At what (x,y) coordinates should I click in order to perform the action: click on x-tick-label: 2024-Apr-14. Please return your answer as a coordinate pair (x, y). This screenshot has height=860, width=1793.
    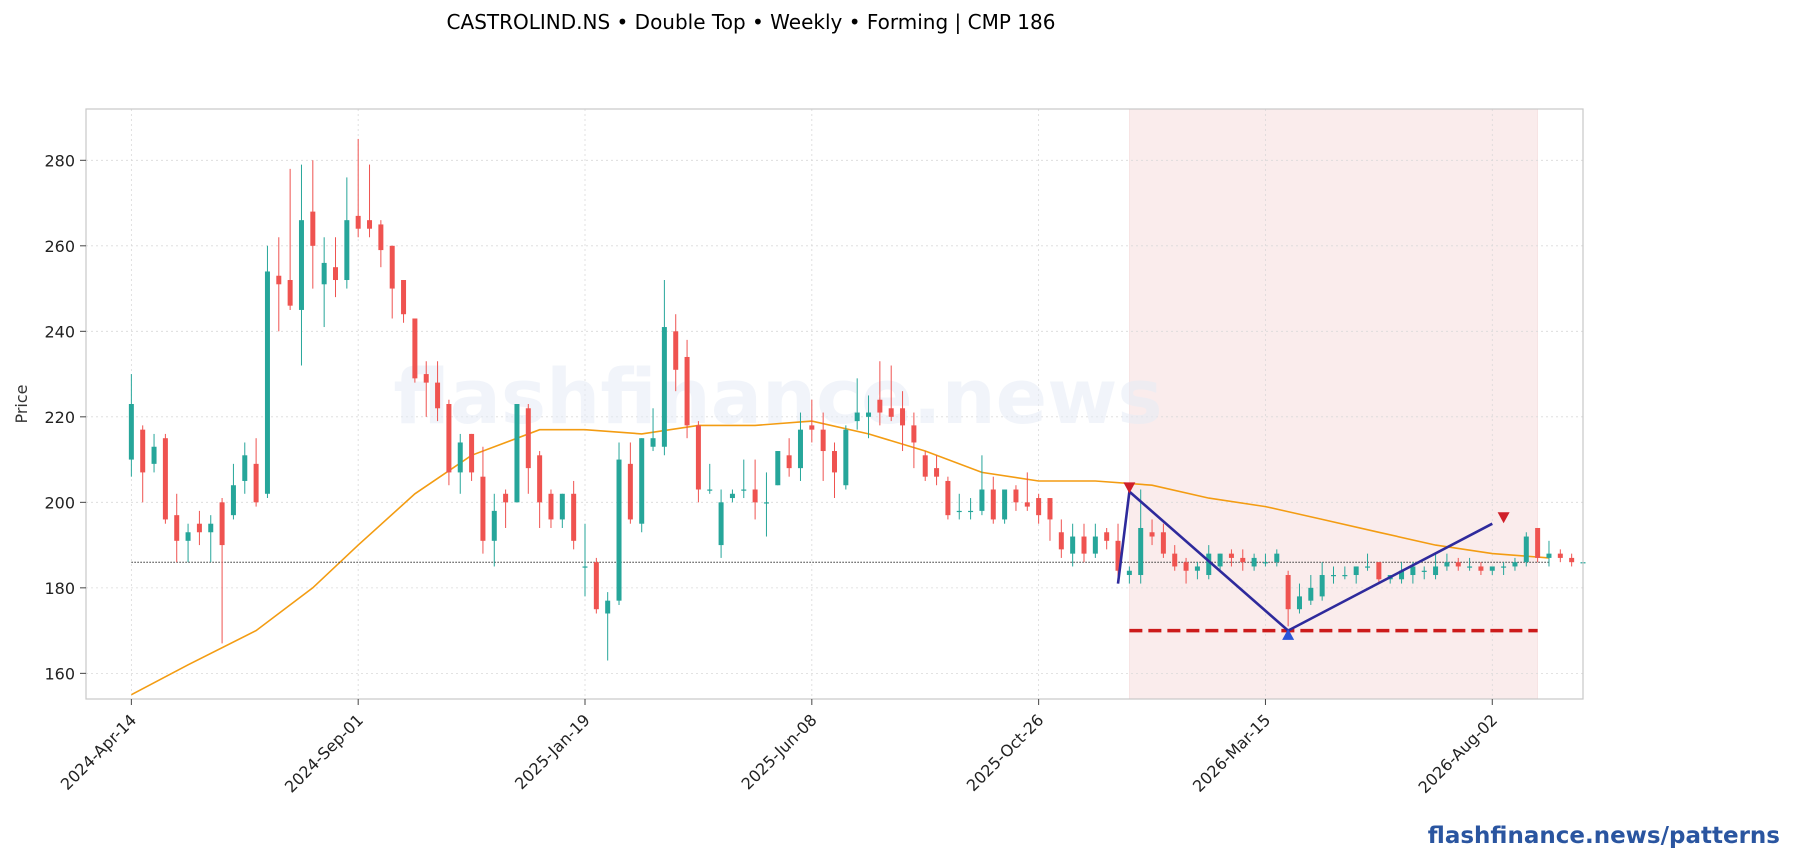
    Looking at the image, I should click on (98, 751).